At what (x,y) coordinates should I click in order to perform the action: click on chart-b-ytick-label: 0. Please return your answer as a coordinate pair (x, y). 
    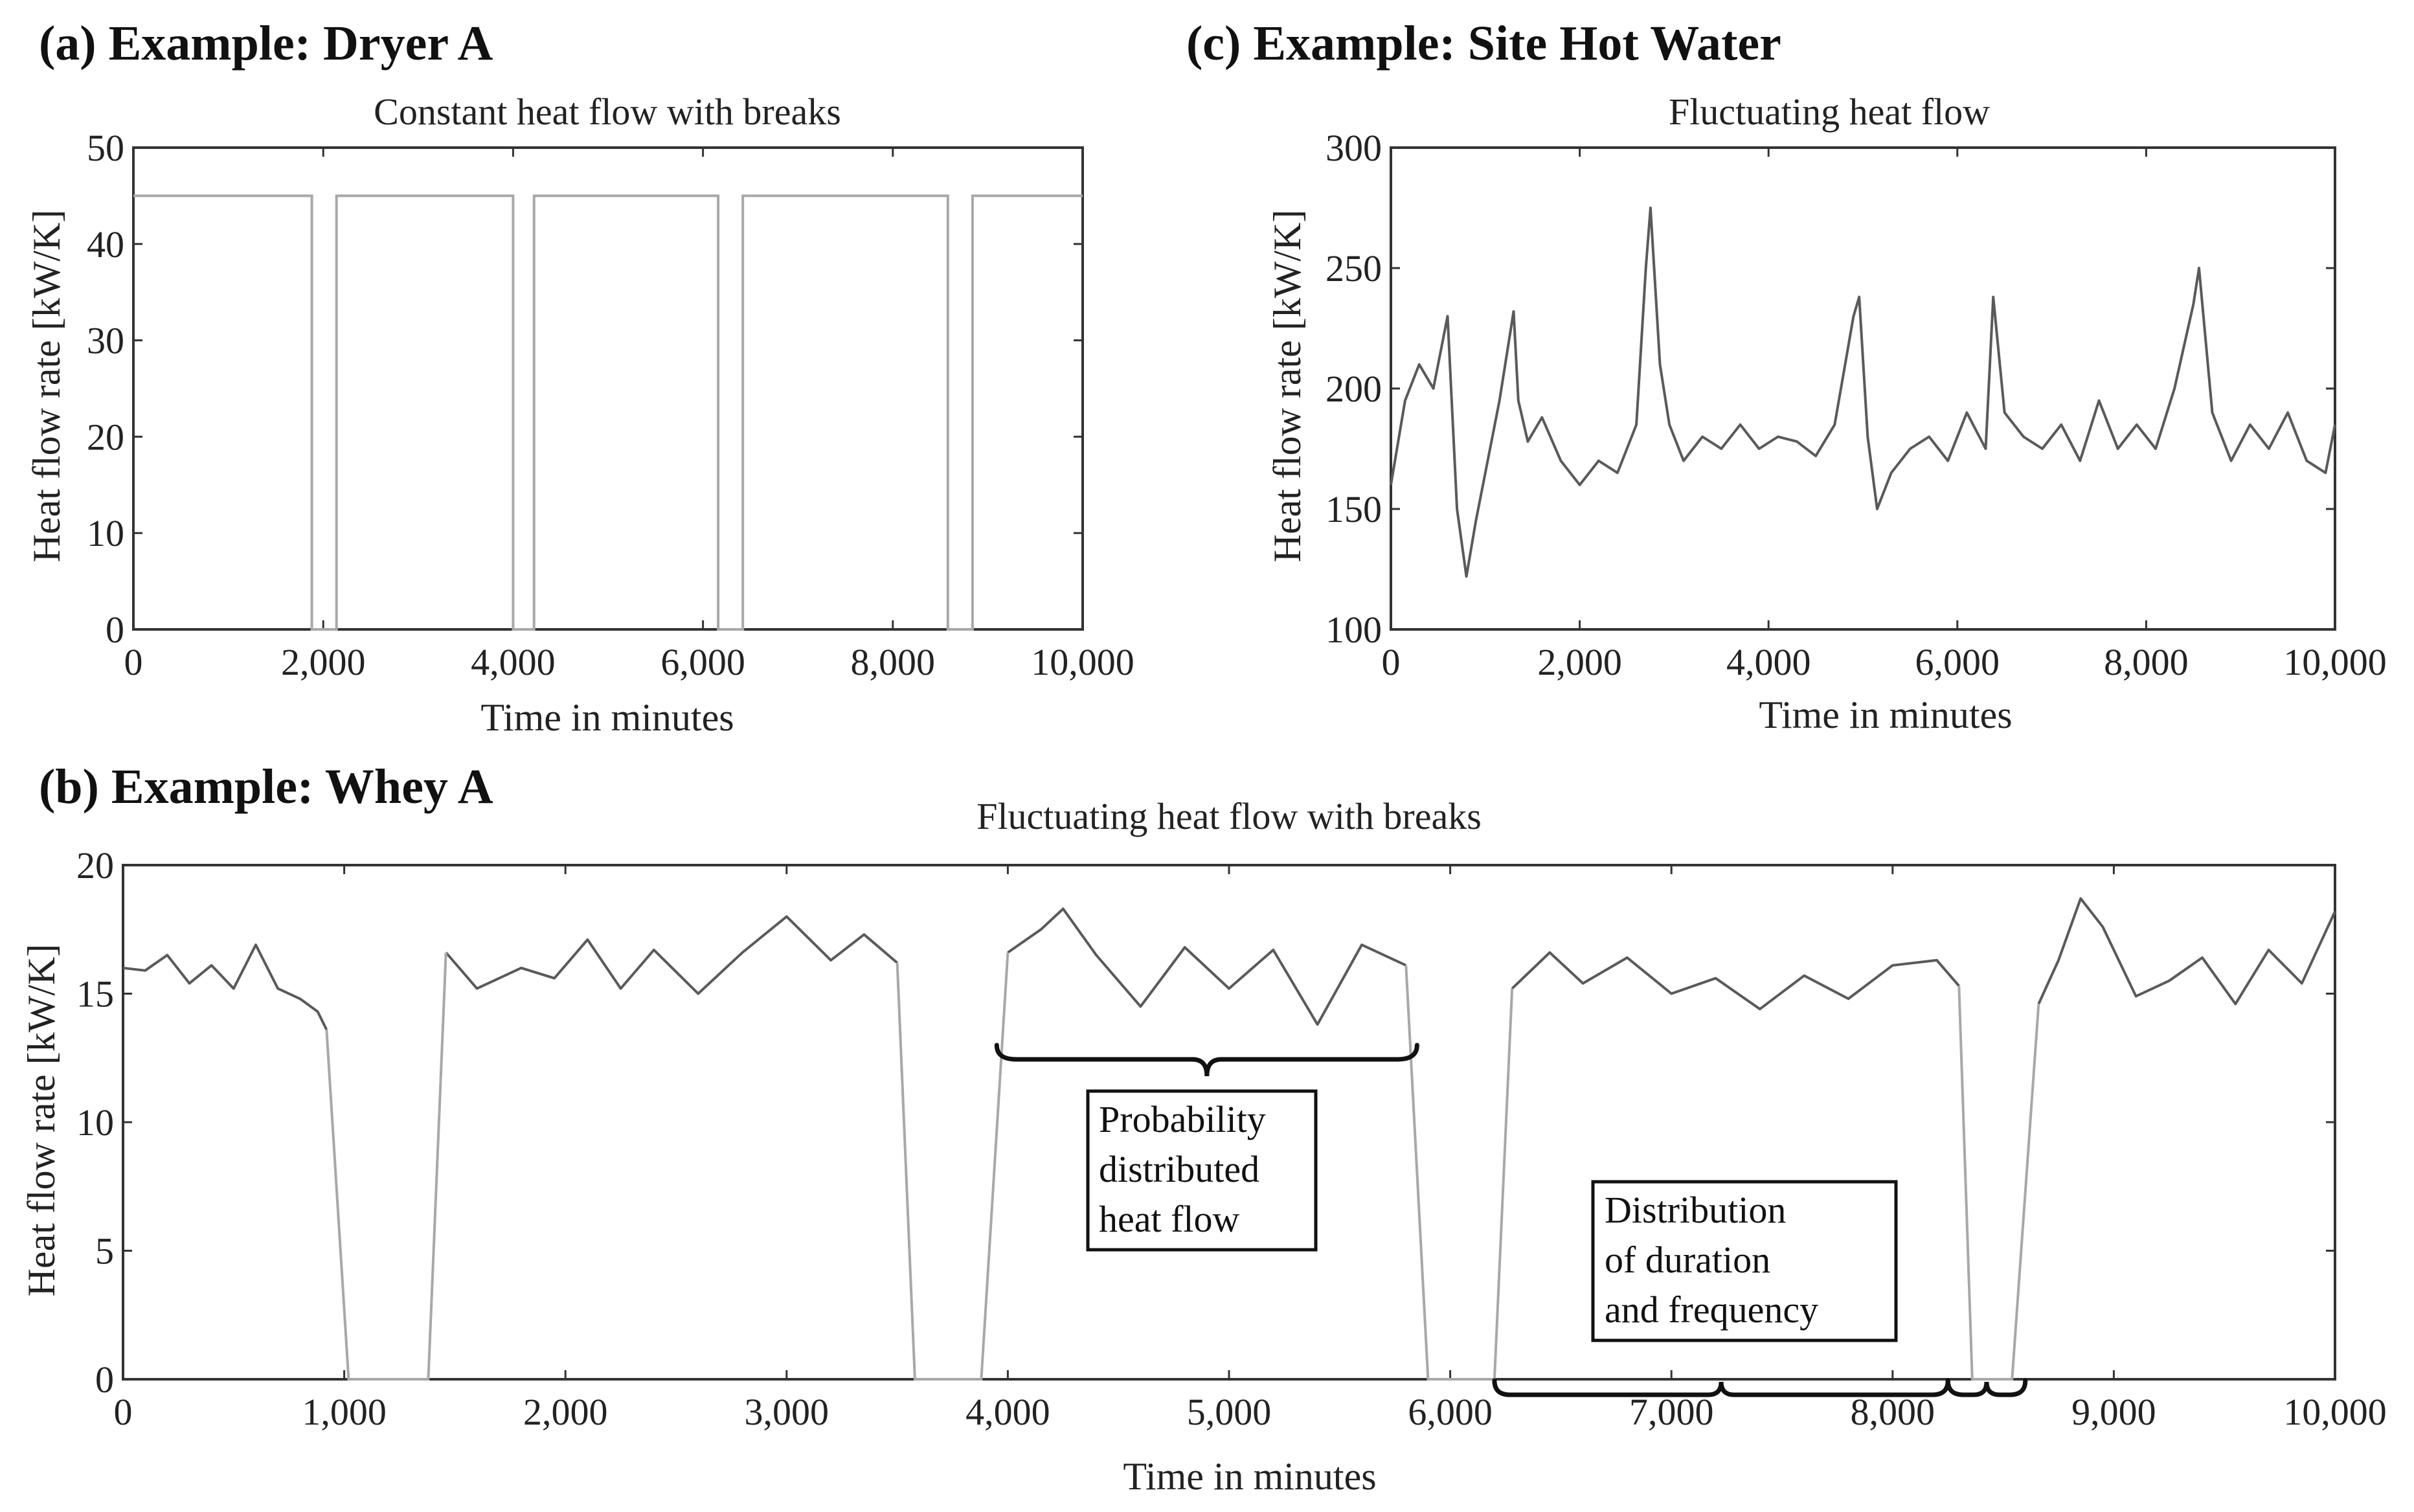
    Looking at the image, I should click on (104, 1380).